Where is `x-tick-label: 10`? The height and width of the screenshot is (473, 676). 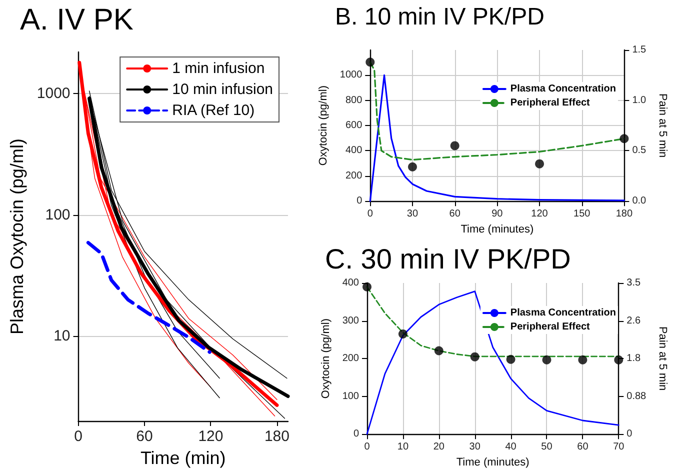
x-tick-label: 10 is located at coordinates (403, 447).